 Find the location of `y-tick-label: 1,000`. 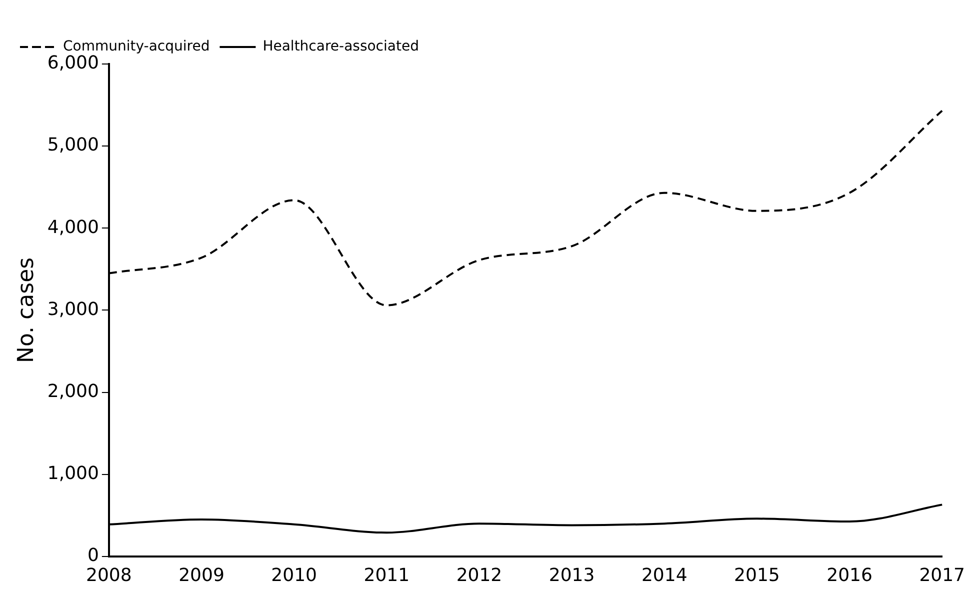

y-tick-label: 1,000 is located at coordinates (73, 473).